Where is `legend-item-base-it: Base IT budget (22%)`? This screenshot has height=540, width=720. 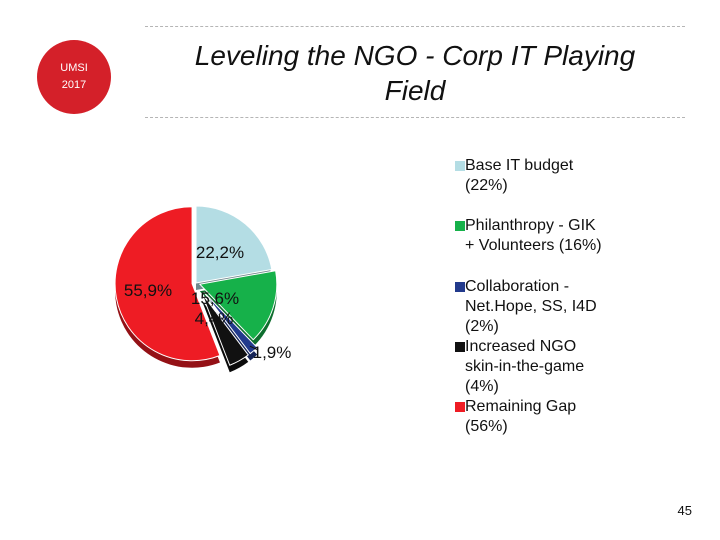
legend-item-base-it: Base IT budget (22%) is located at coordinates (555, 176).